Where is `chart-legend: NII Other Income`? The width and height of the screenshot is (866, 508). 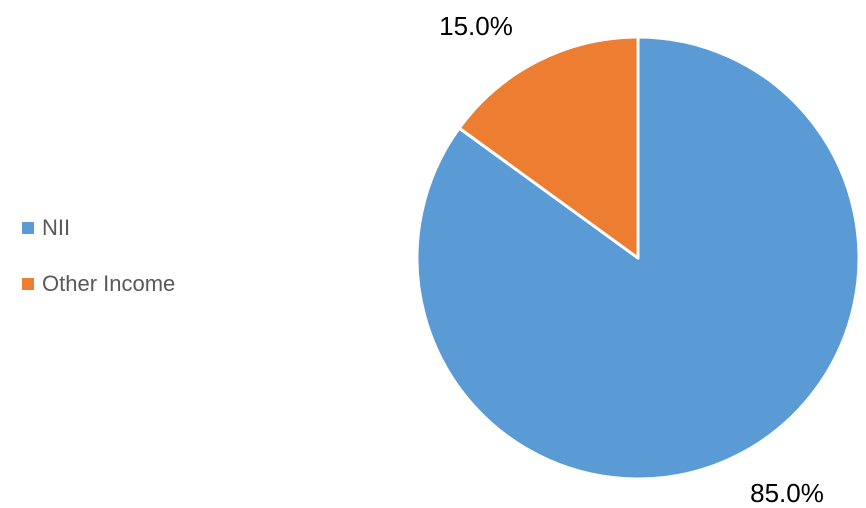
chart-legend: NII Other Income is located at coordinates (98, 269).